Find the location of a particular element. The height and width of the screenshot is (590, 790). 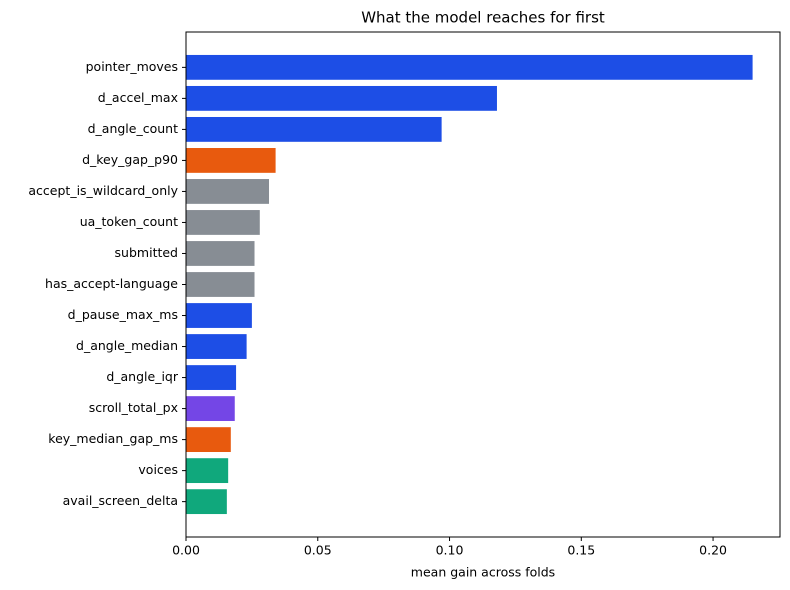

y-tick-label: d_angle_median is located at coordinates (127, 345).